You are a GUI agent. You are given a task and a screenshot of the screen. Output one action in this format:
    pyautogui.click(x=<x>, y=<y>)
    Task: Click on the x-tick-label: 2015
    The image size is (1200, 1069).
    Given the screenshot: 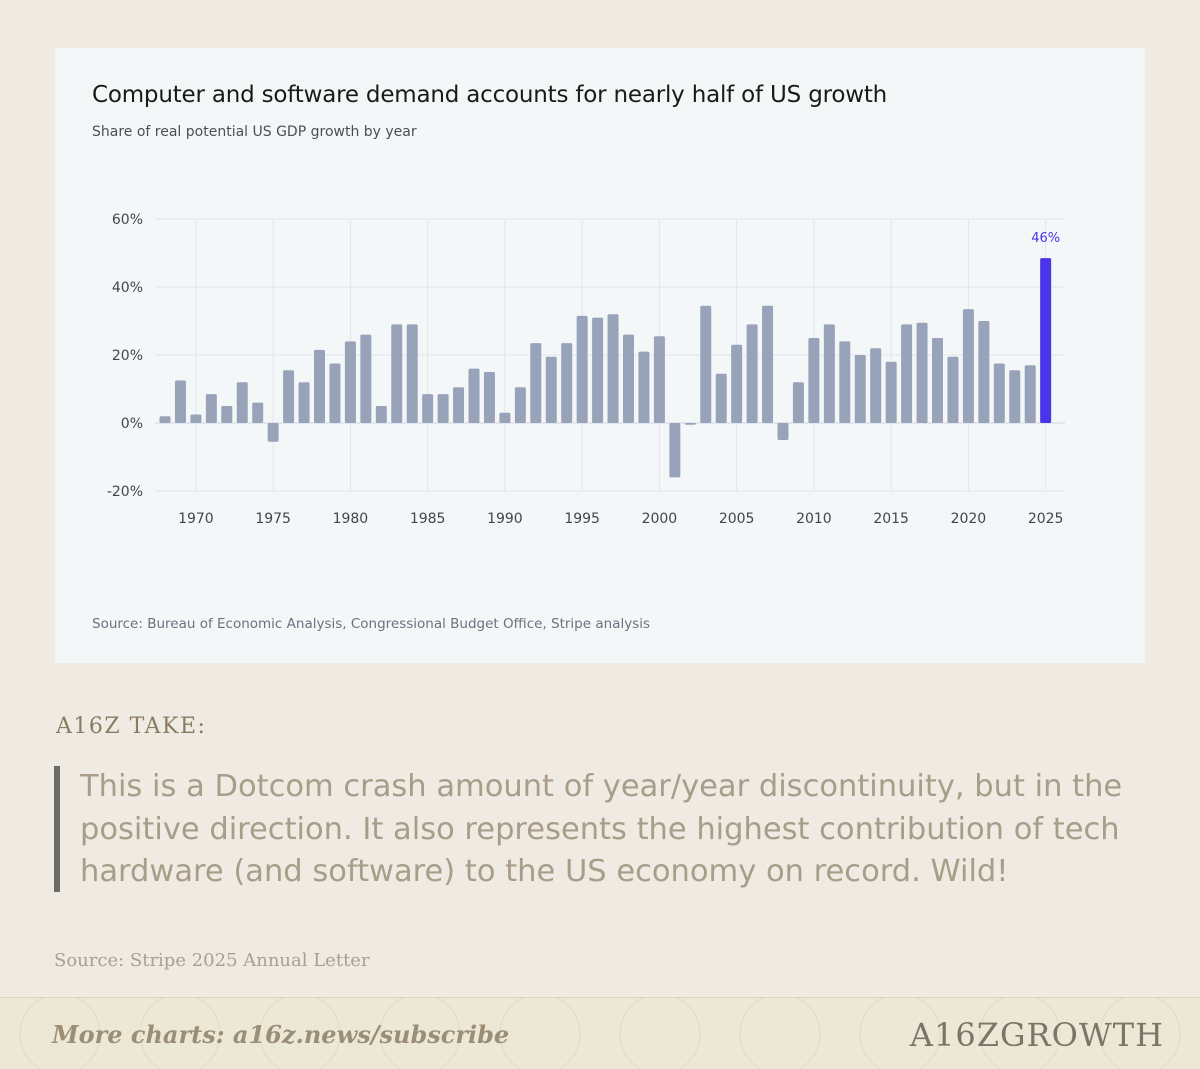 What is the action you would take?
    pyautogui.click(x=891, y=519)
    